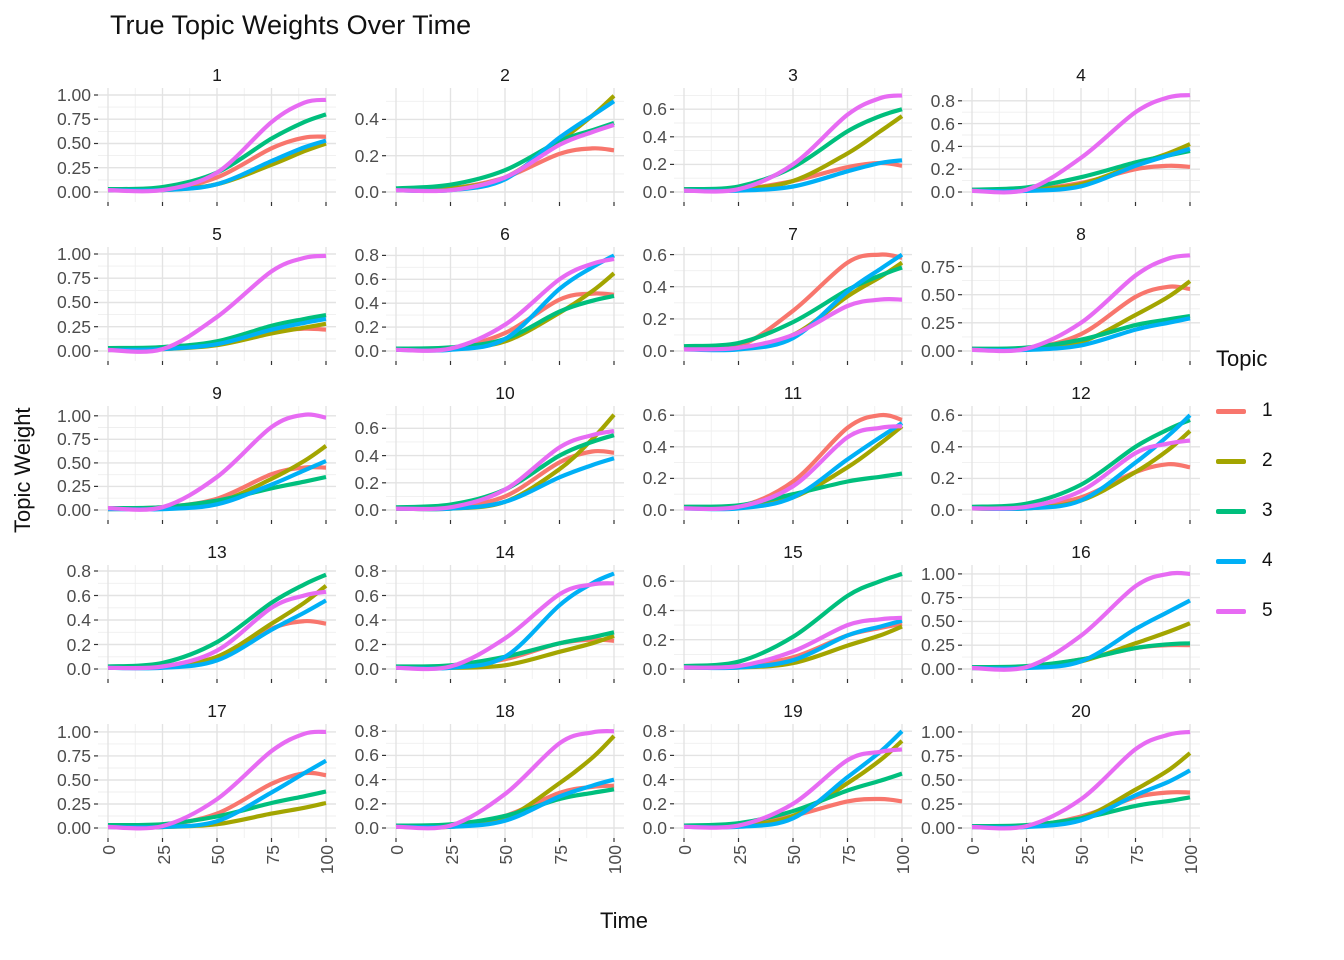 Image resolution: width=1344 pixels, height=960 pixels. I want to click on facet-label: 2, so click(505, 75).